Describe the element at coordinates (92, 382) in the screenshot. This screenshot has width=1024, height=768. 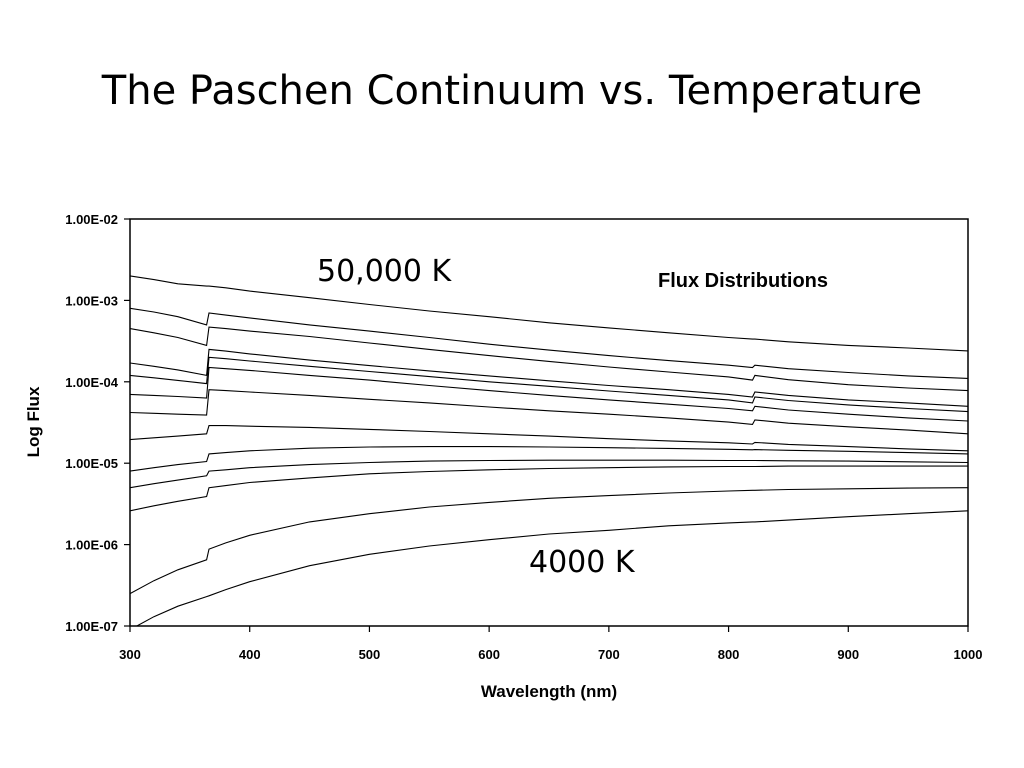
I see `y-tick-label: 1.00E-04` at that location.